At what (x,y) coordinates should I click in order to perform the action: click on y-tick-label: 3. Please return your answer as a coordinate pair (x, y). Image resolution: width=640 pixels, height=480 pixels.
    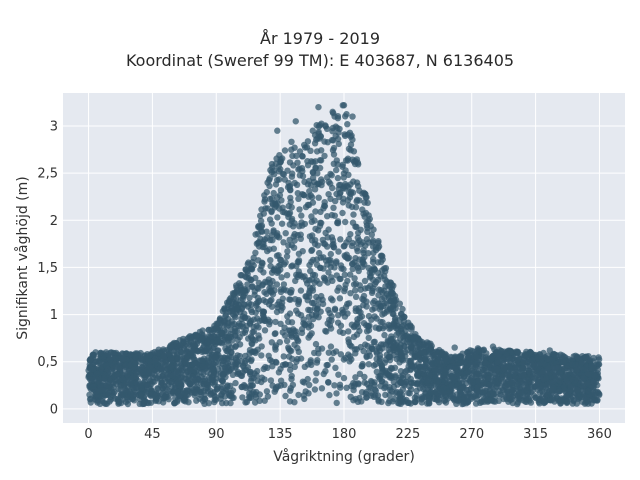
    Looking at the image, I should click on (54, 127).